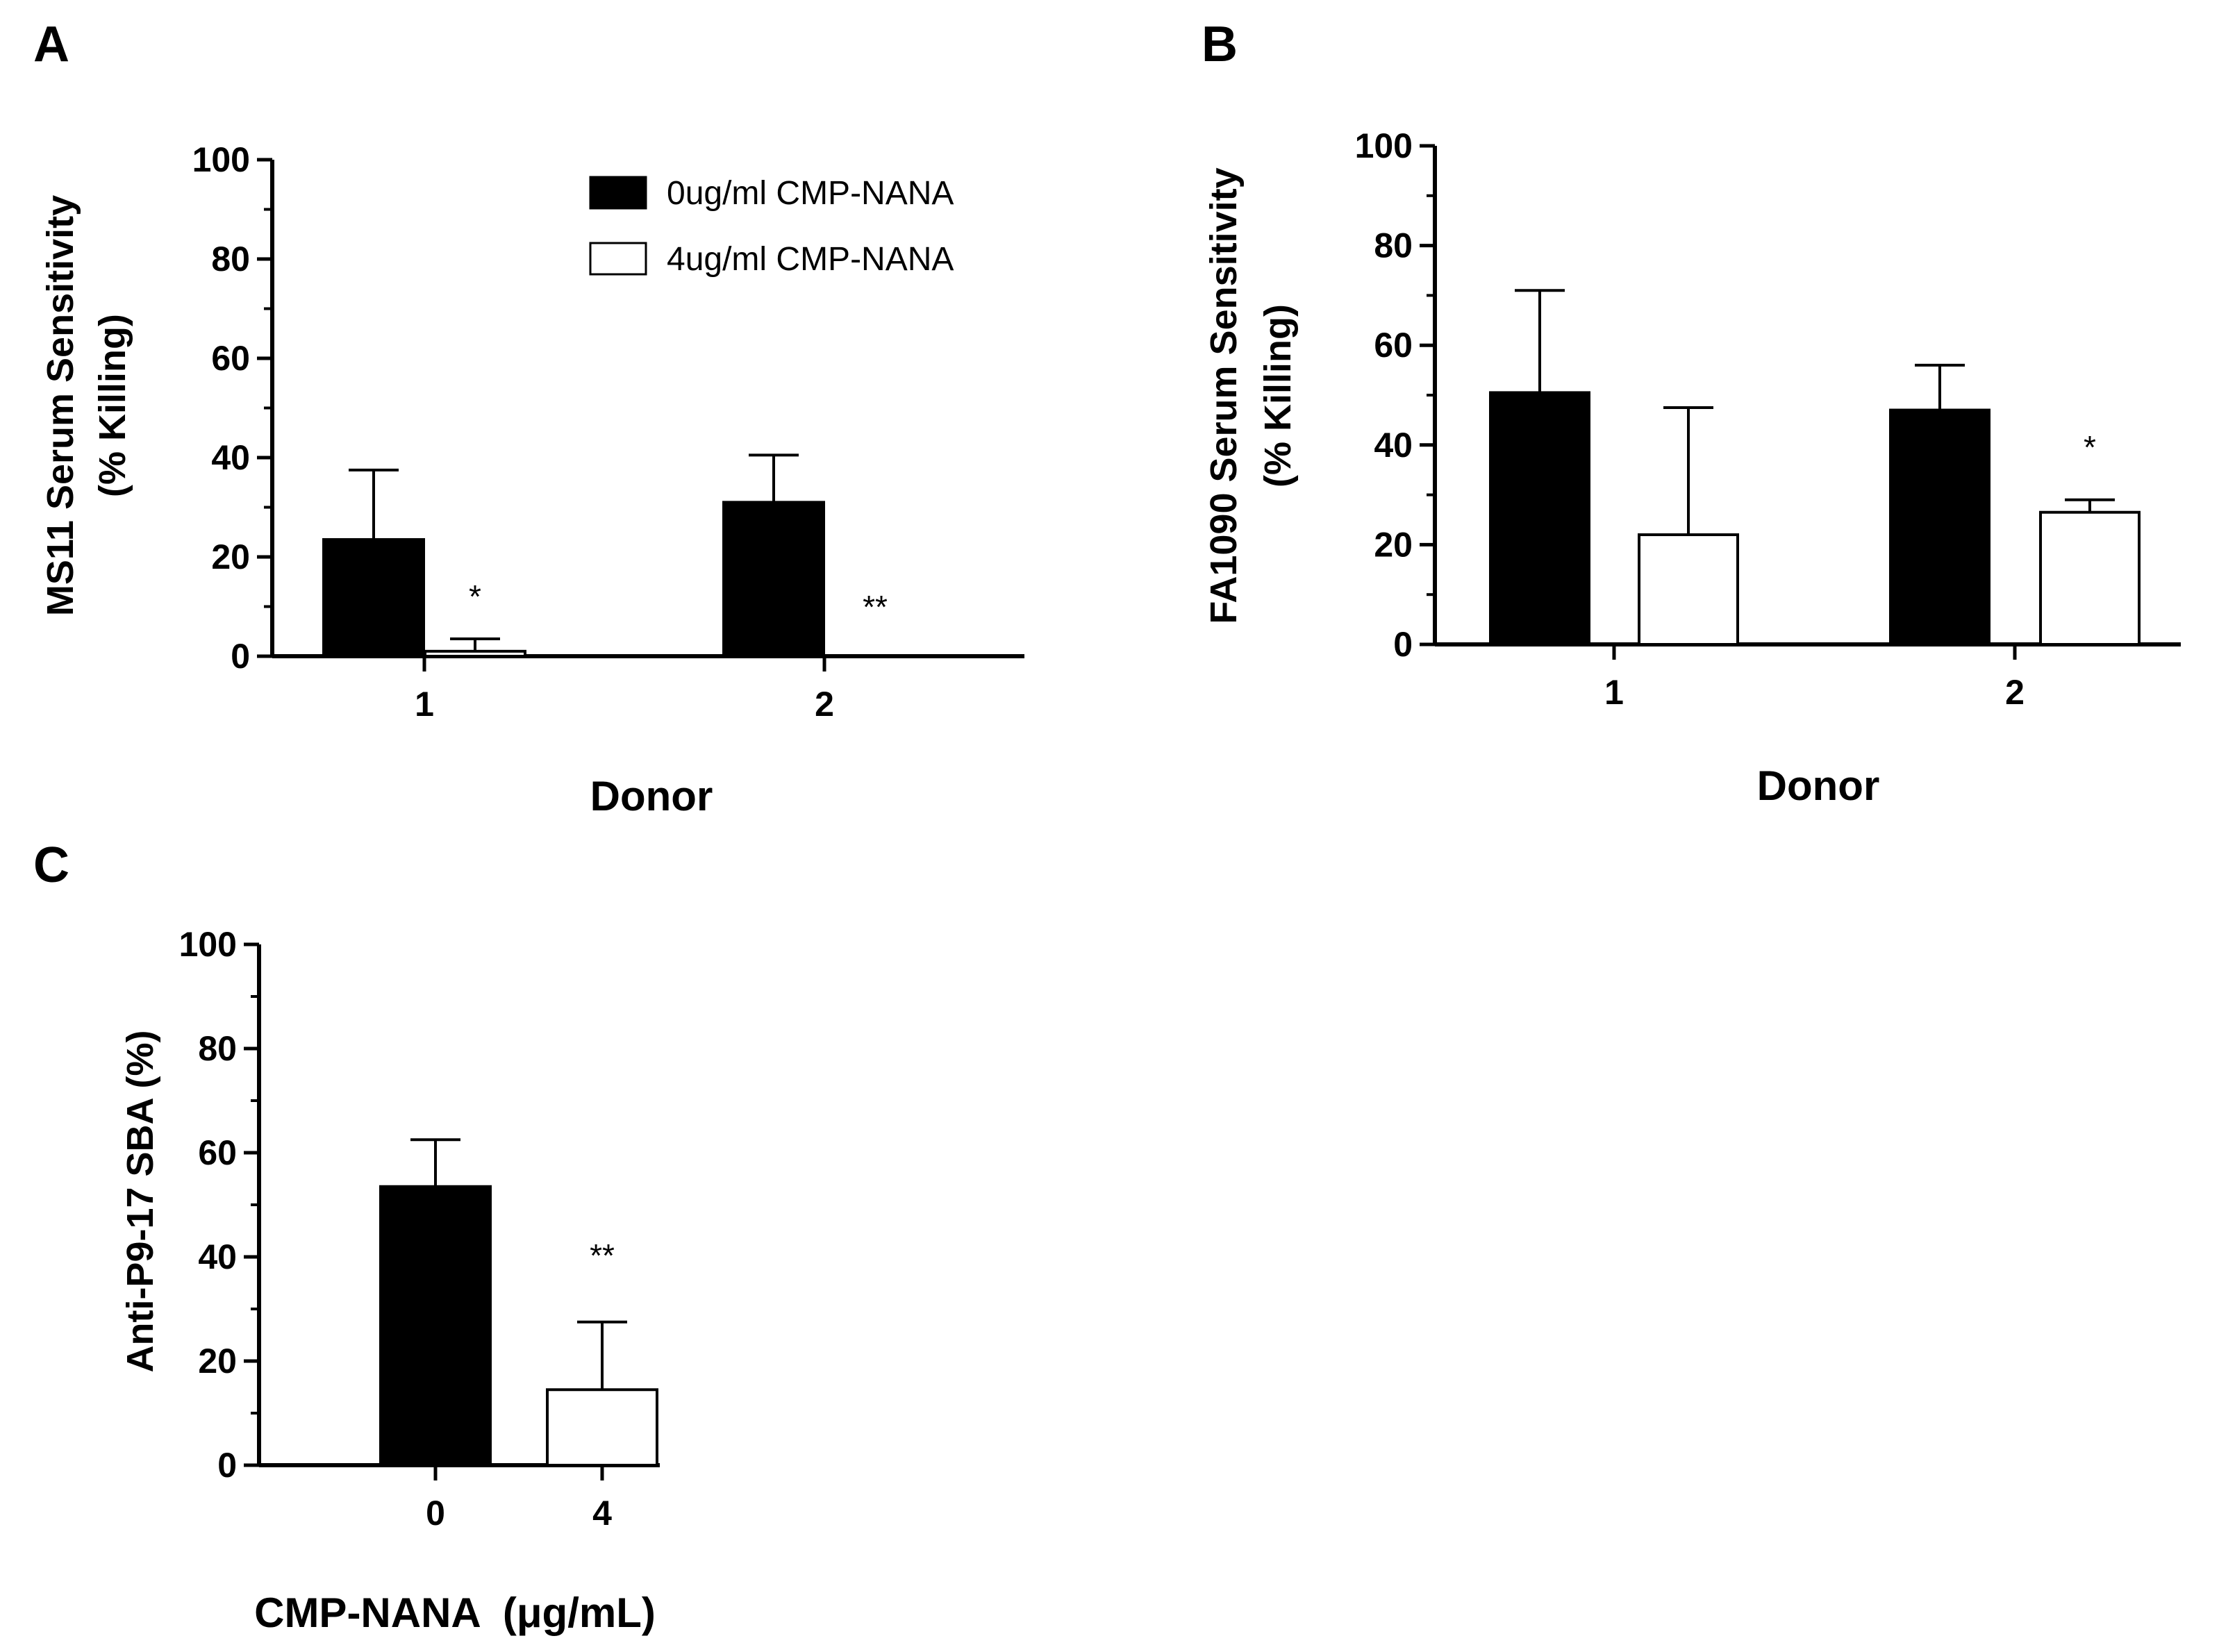 This screenshot has height=1652, width=2219. Describe the element at coordinates (1393, 245) in the screenshot. I see `panel-b-y-tick-label: 80` at that location.